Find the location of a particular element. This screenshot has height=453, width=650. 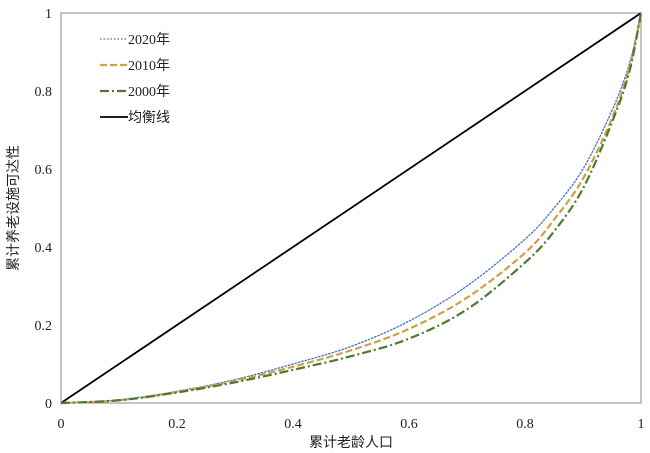

y-tick-label: 0.4 is located at coordinates (44, 248).